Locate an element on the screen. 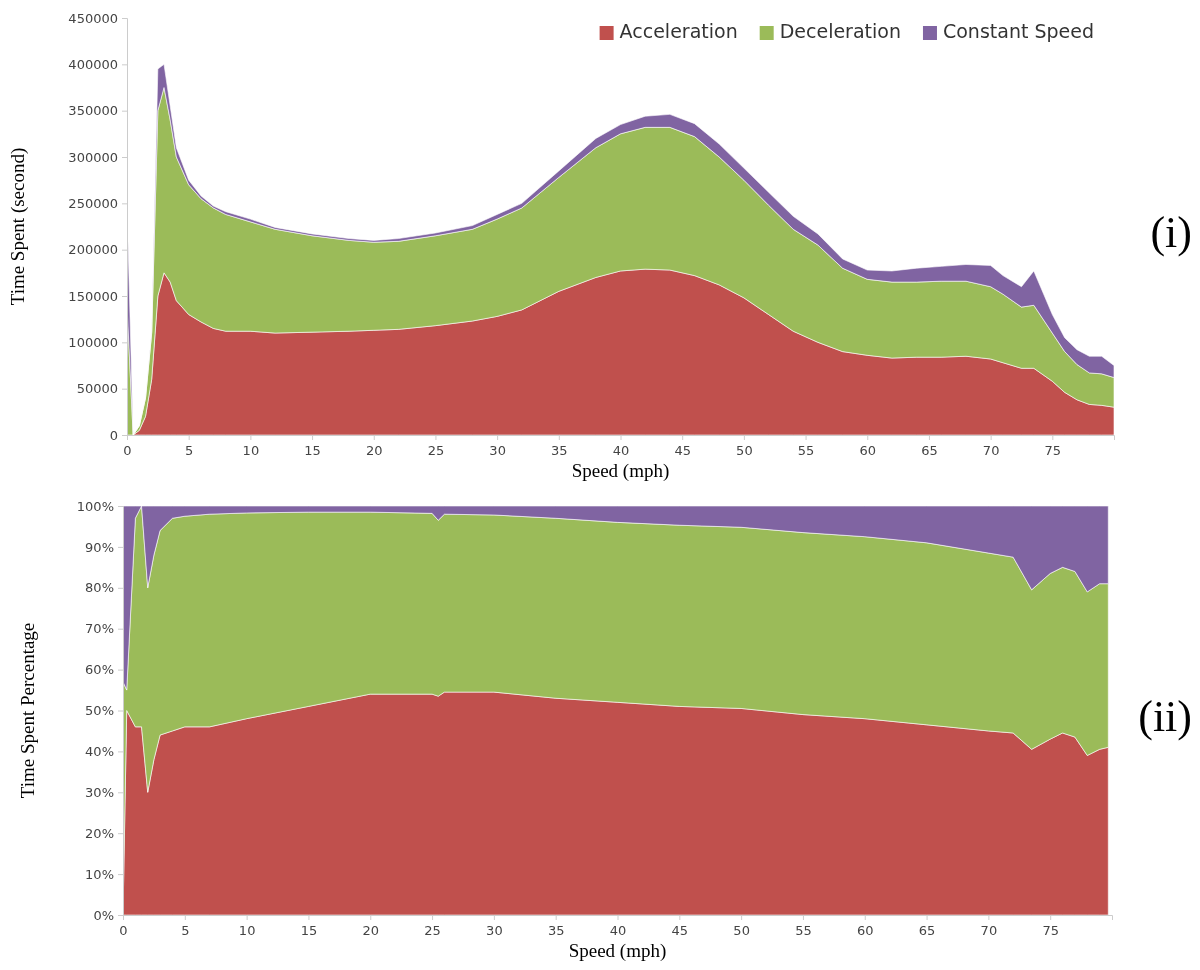  y-tick-label: 100% is located at coordinates (95, 506).